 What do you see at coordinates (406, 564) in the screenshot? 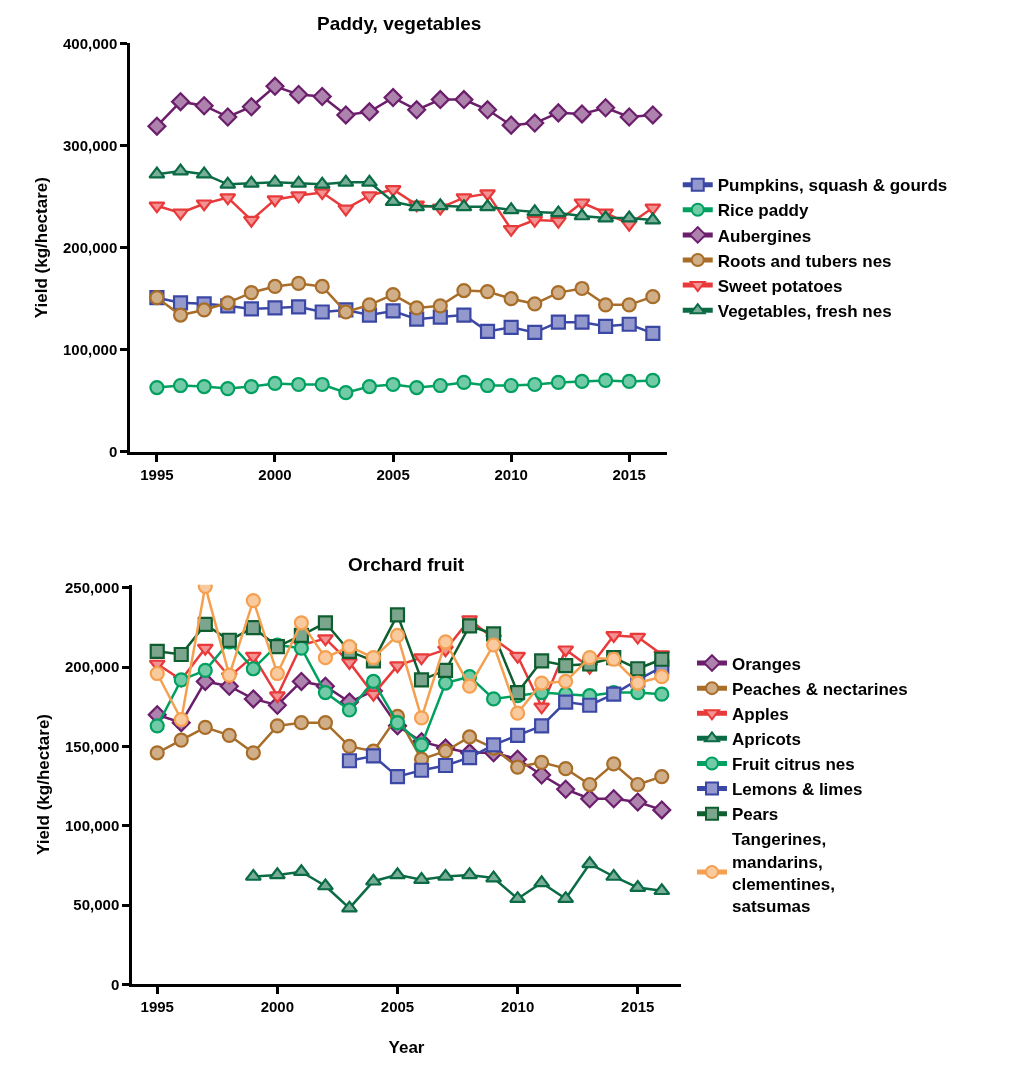
I see `chart-title: Orchard fruit` at bounding box center [406, 564].